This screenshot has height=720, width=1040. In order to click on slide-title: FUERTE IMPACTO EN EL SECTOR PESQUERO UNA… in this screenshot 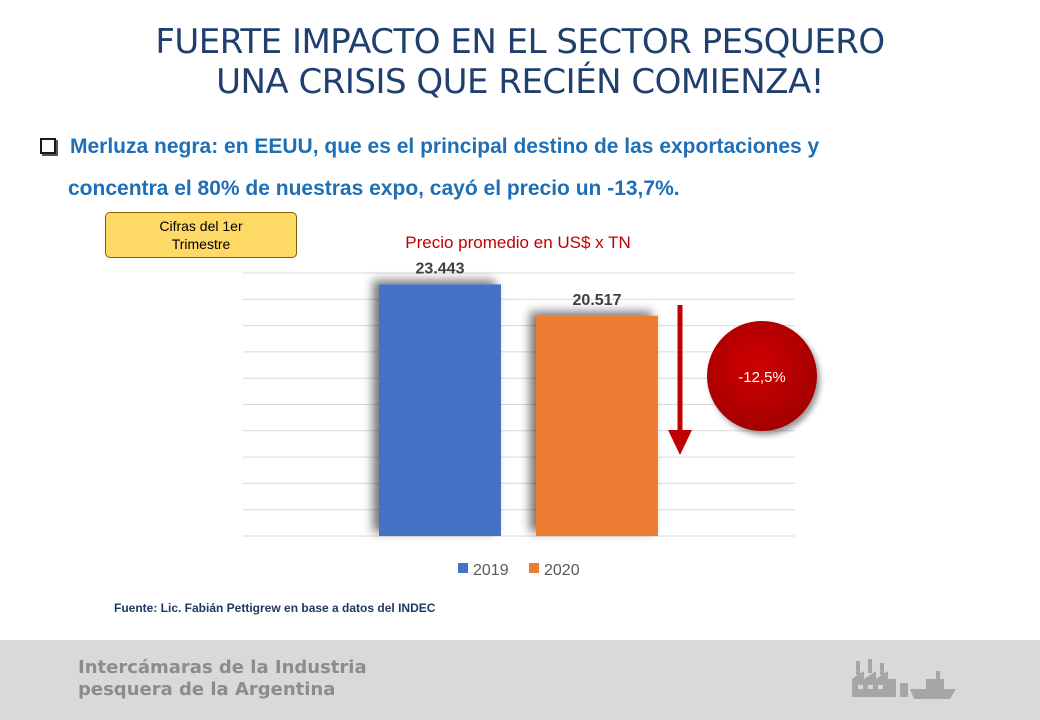, I will do `click(520, 62)`.